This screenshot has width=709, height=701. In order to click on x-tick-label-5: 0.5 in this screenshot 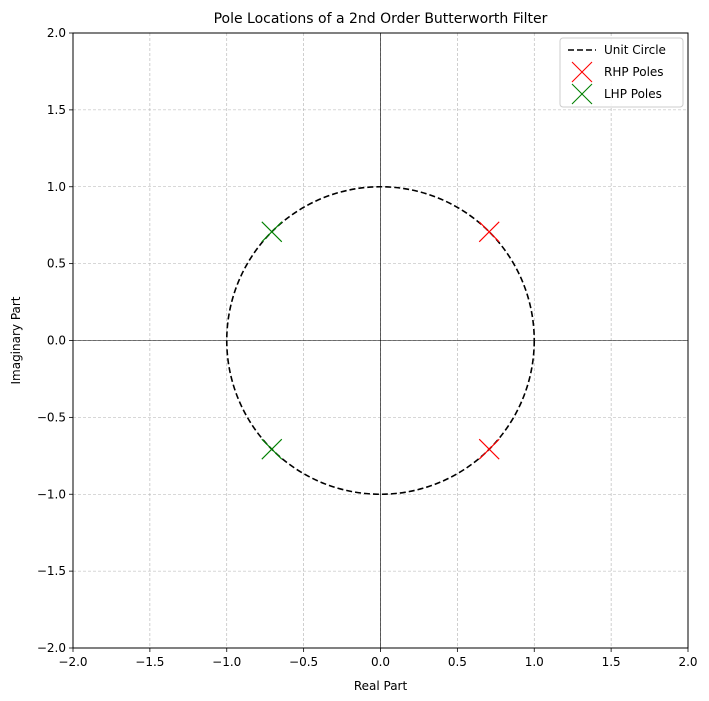, I will do `click(457, 662)`.